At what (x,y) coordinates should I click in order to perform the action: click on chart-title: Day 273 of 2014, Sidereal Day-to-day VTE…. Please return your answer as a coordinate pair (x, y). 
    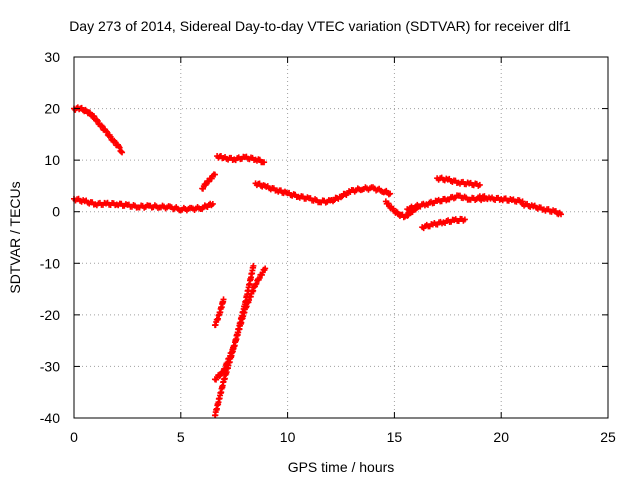
    Looking at the image, I should click on (320, 26).